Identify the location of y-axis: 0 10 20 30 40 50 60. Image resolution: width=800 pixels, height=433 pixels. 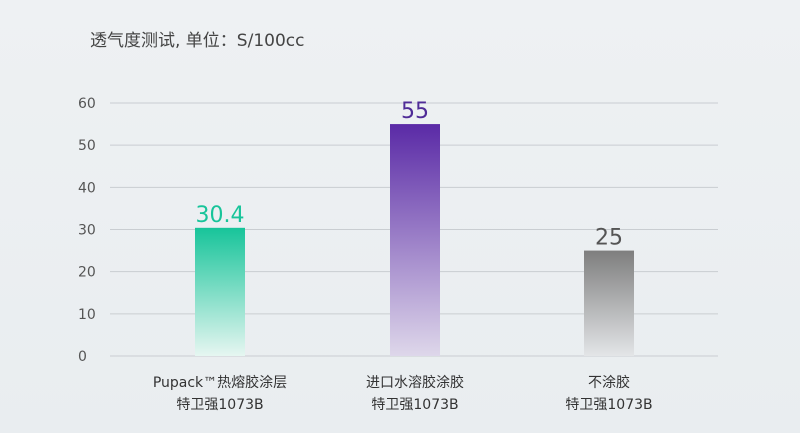
(87, 230).